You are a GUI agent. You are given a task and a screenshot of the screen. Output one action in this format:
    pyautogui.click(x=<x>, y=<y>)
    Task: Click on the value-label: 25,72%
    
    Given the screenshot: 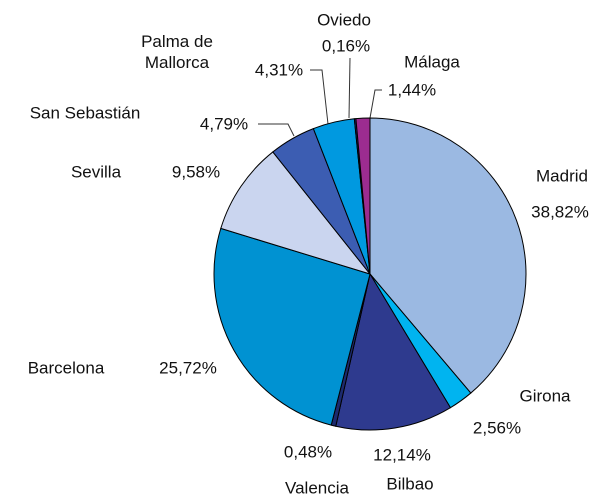 What is the action you would take?
    pyautogui.click(x=188, y=368)
    